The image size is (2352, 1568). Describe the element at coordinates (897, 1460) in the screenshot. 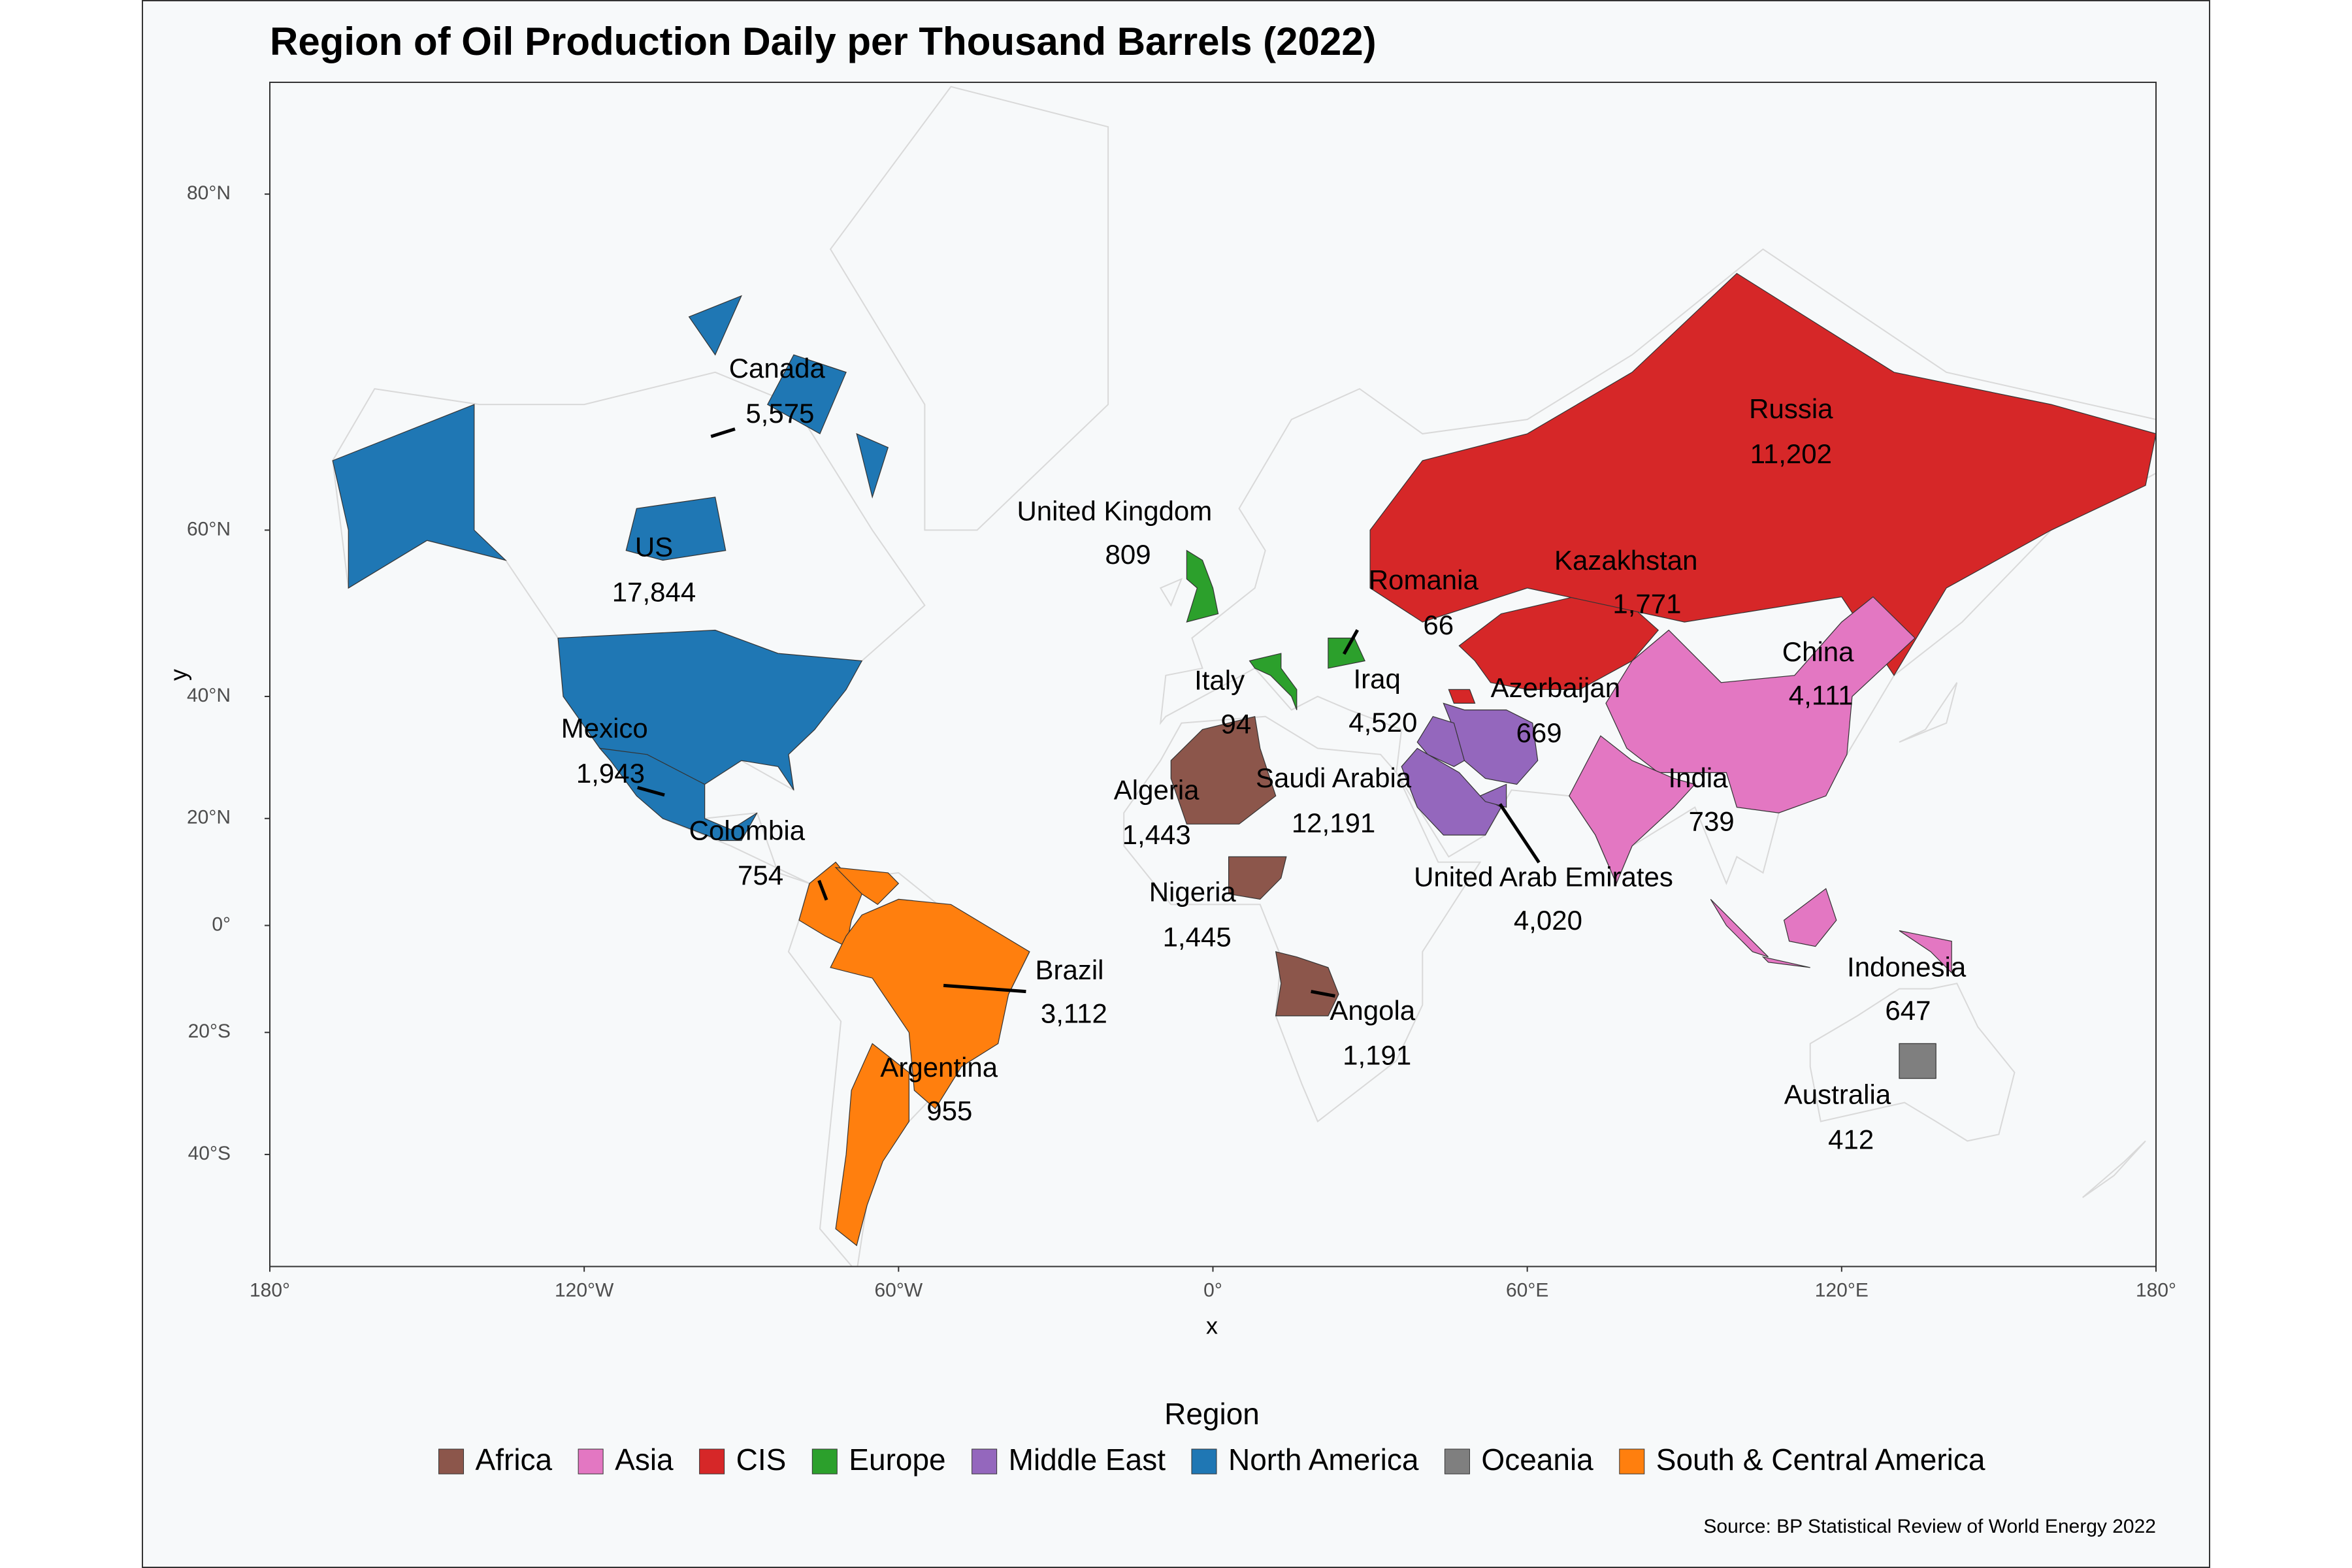

I see `legend-label: Europe` at that location.